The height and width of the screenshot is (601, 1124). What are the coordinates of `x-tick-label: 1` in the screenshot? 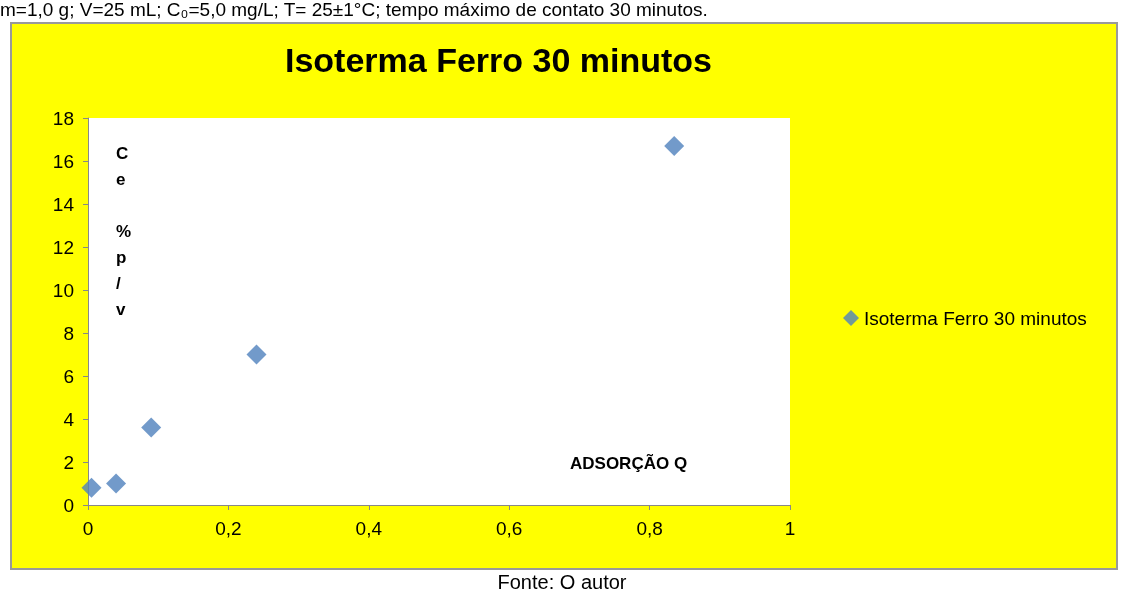 It's located at (790, 528).